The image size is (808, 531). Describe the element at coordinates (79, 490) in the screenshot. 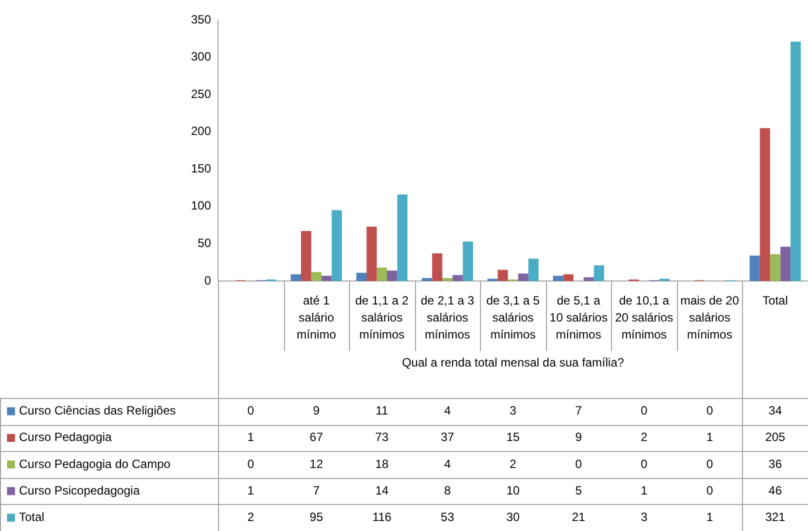

I see `legend-label: Curso Psicopedagogia` at that location.